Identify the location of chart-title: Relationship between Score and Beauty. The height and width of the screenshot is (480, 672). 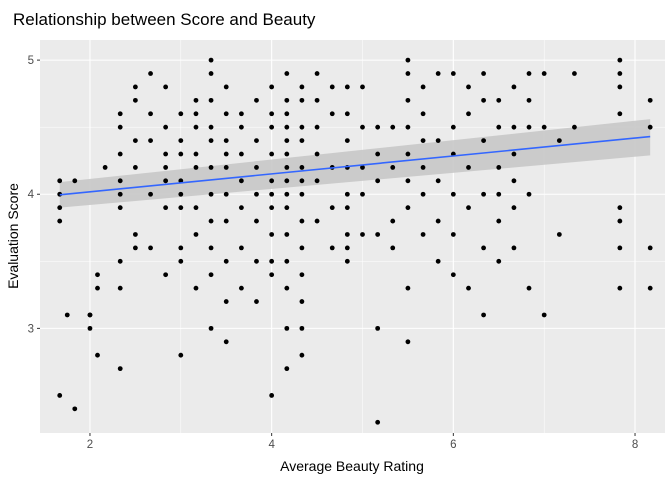
(164, 19).